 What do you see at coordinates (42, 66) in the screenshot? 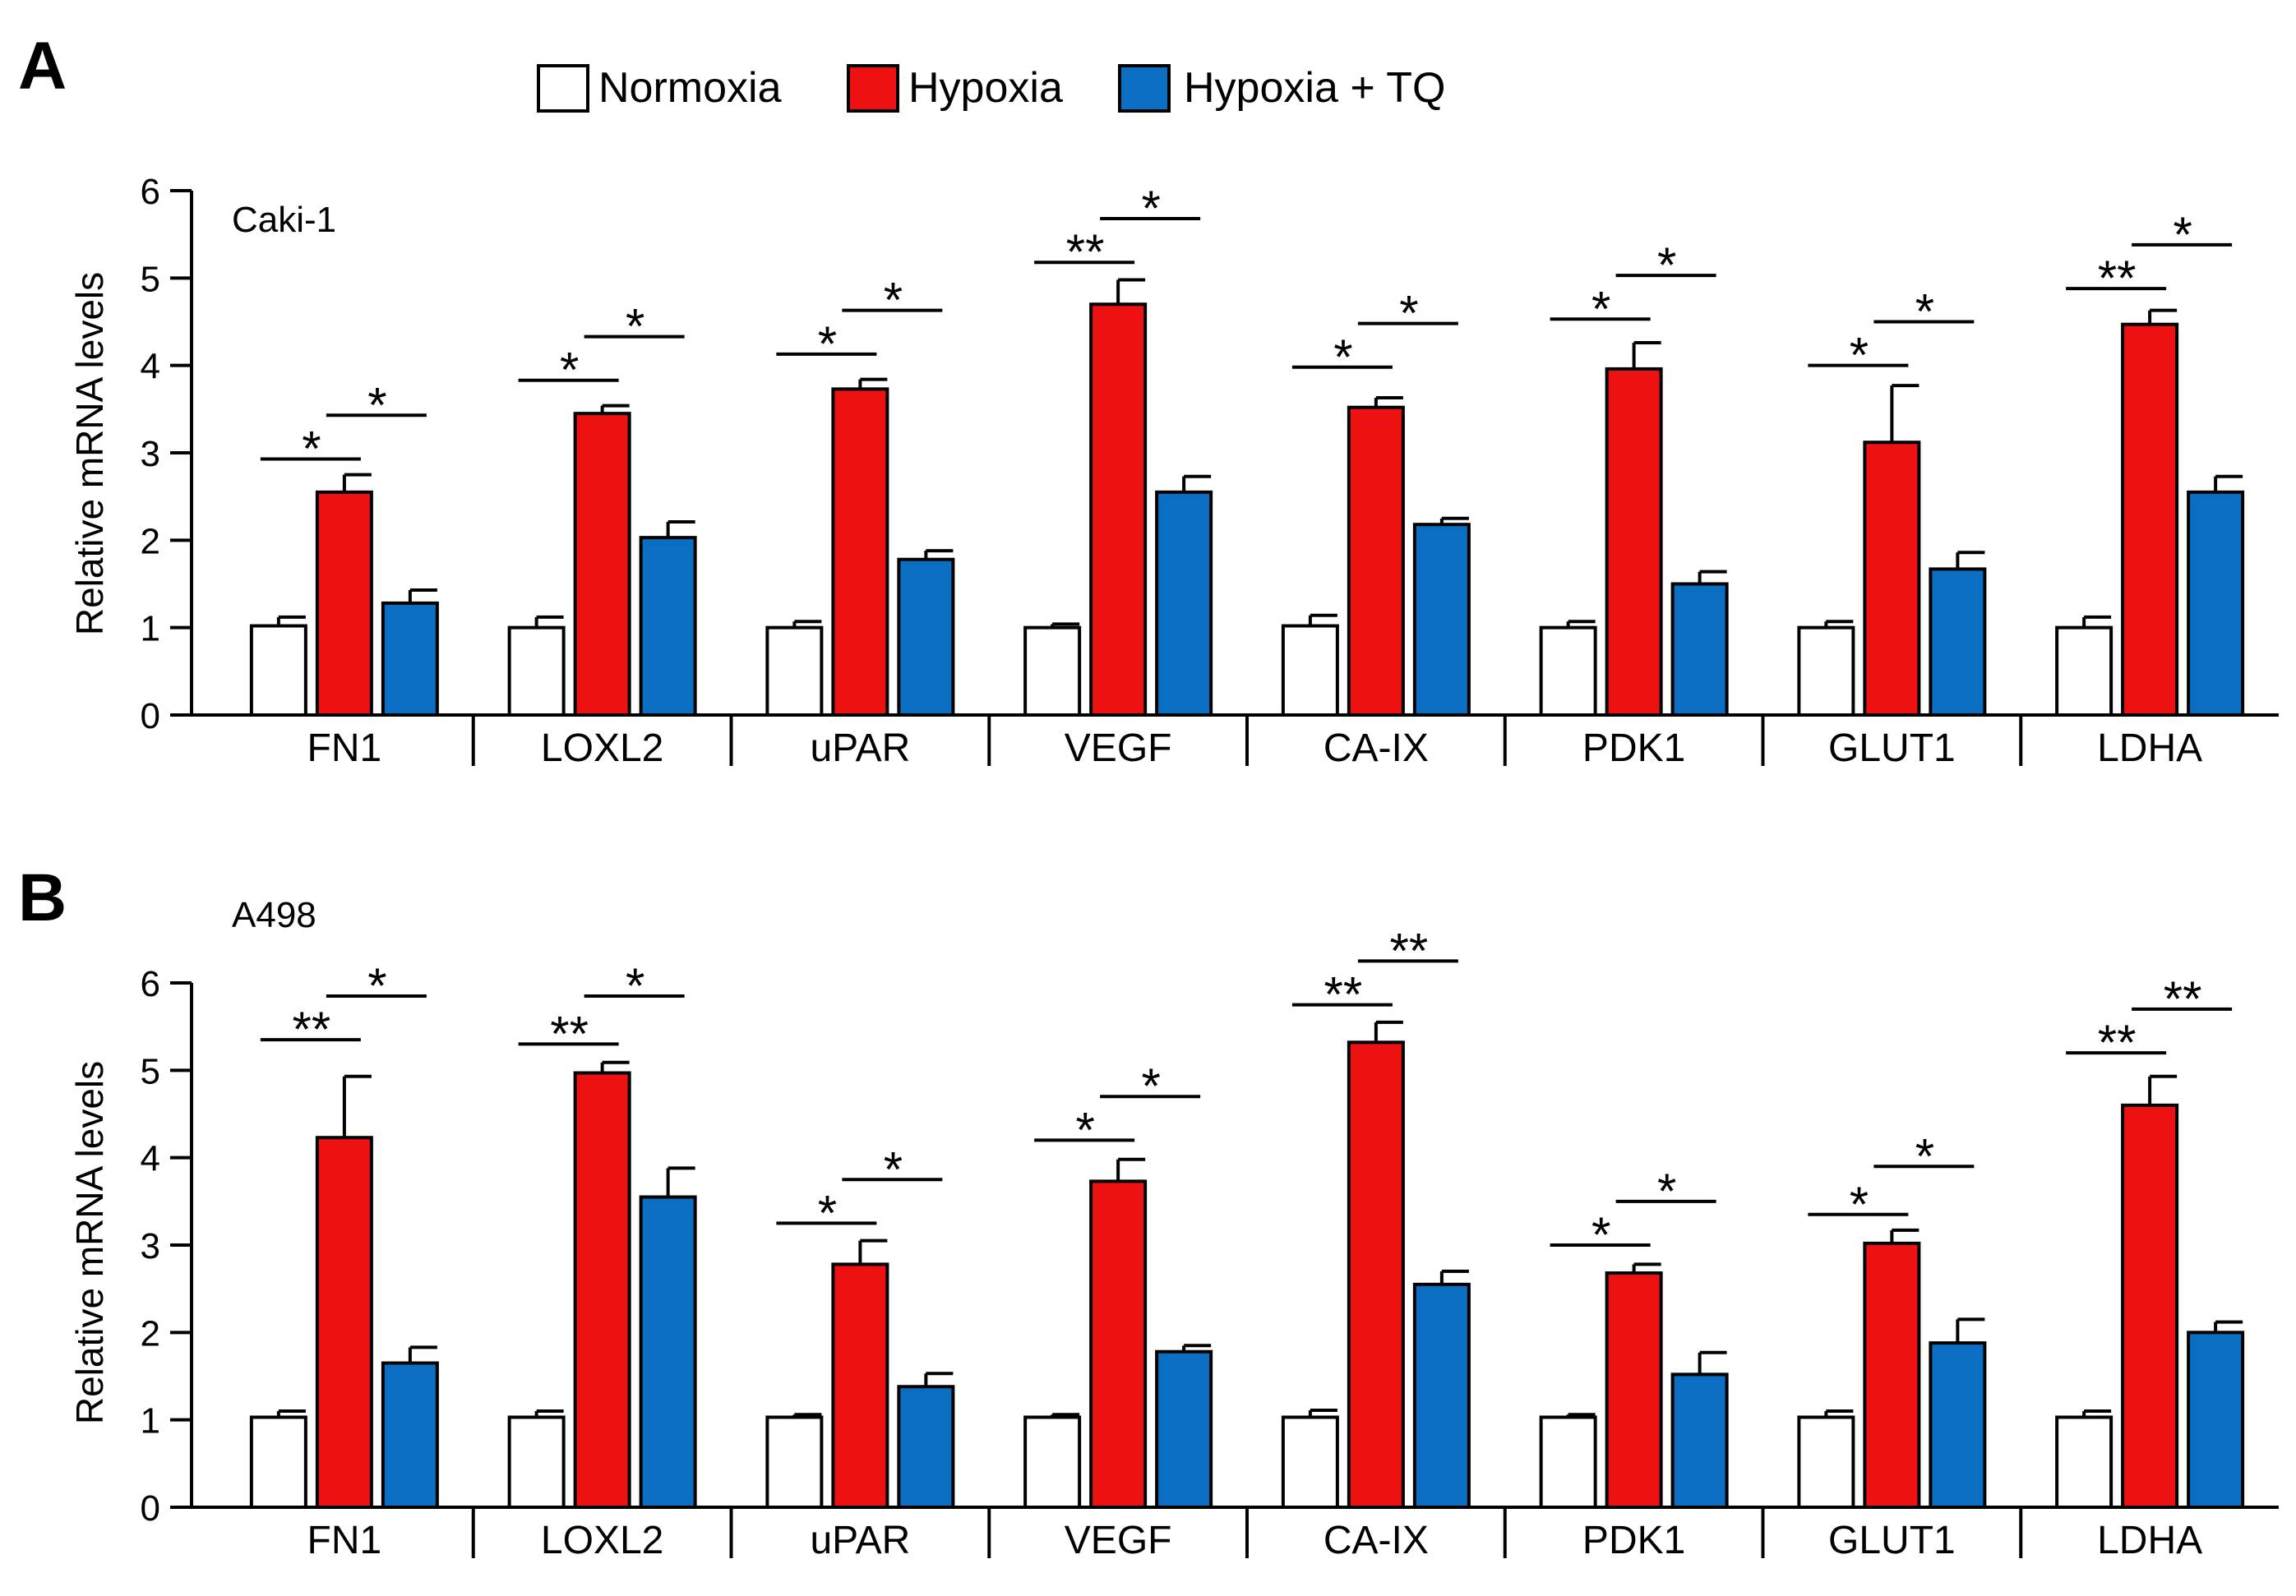
I see `panel-letter-a: A` at bounding box center [42, 66].